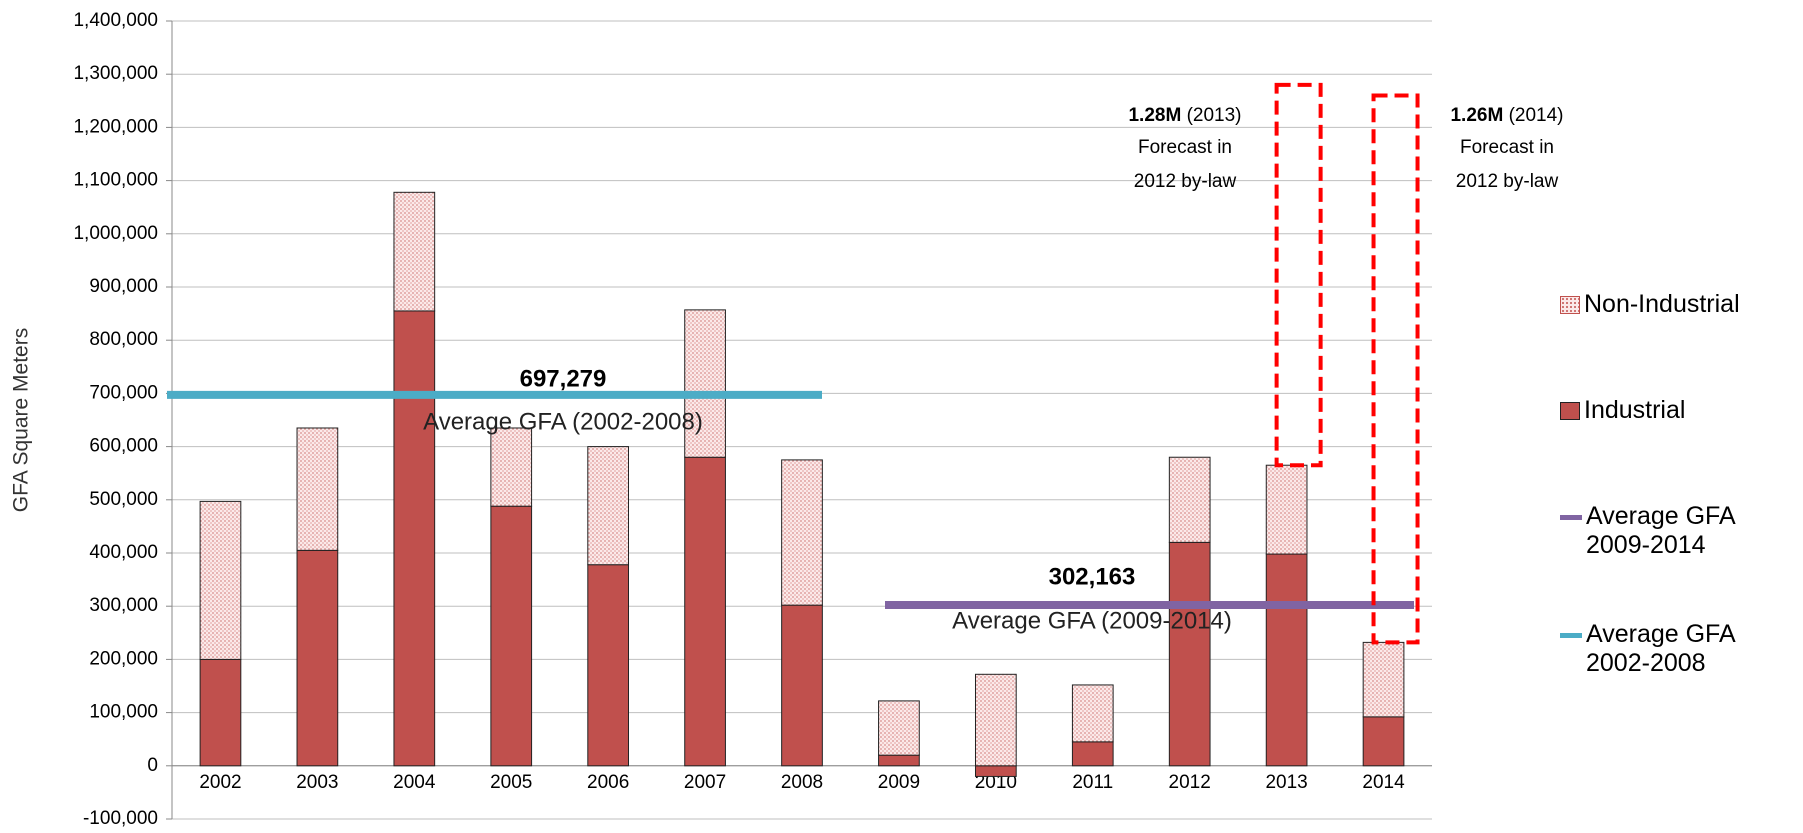 This screenshot has height=833, width=1803. I want to click on y-tick-label: 200,000, so click(123, 658).